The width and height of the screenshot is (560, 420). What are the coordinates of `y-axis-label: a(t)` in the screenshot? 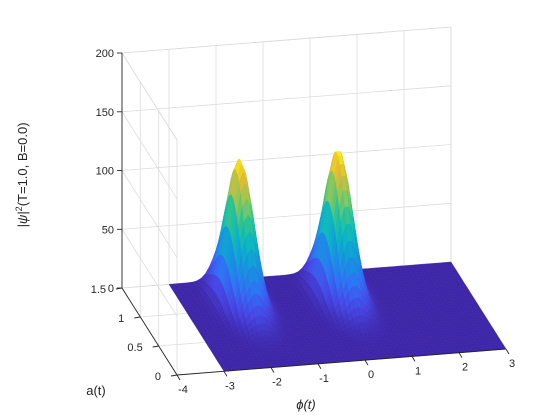 It's located at (96, 390).